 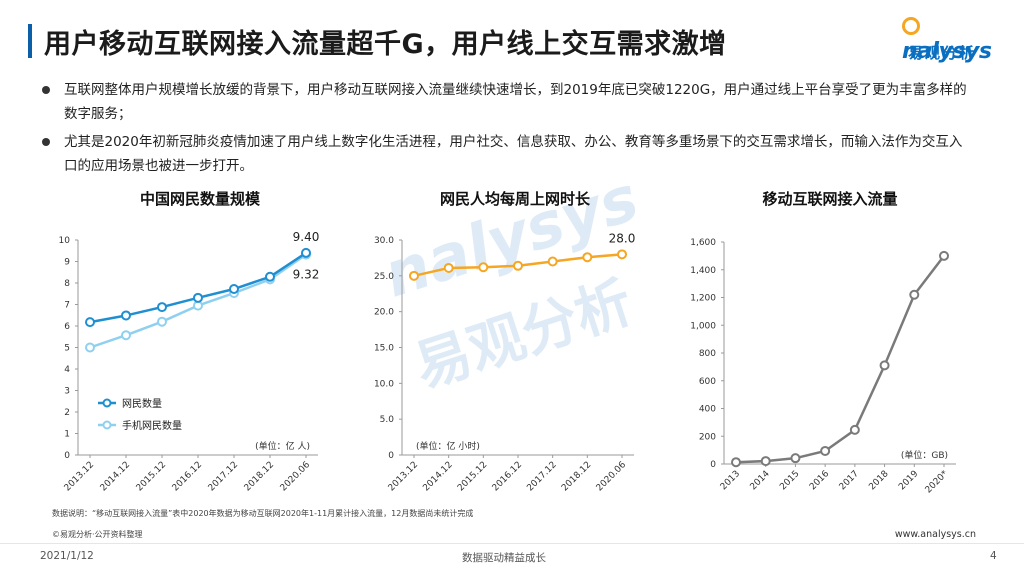 What do you see at coordinates (30, 41) in the screenshot?
I see `title-accent-bar` at bounding box center [30, 41].